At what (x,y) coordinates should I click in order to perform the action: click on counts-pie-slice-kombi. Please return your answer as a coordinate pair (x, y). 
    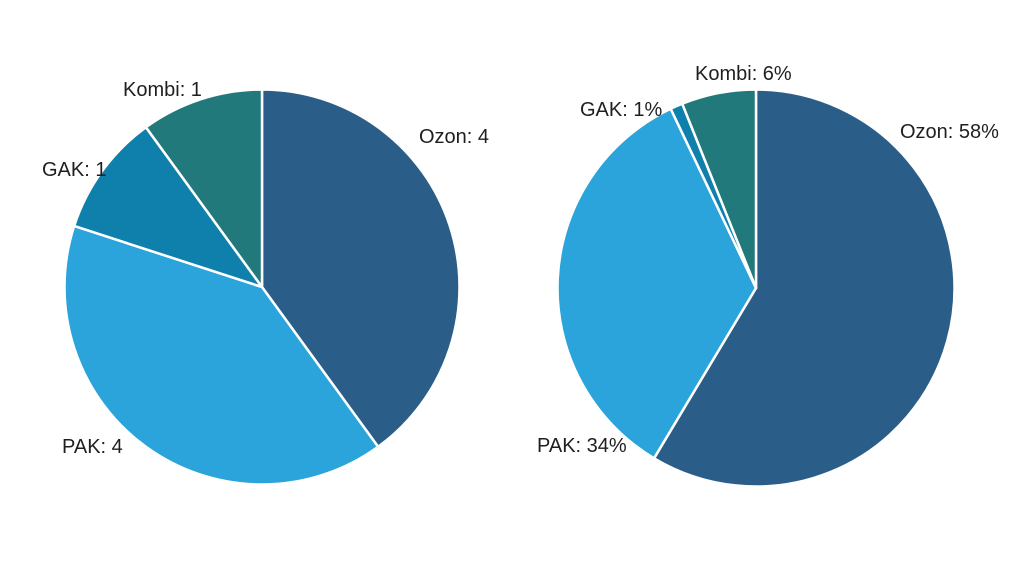
    Looking at the image, I should click on (204, 188).